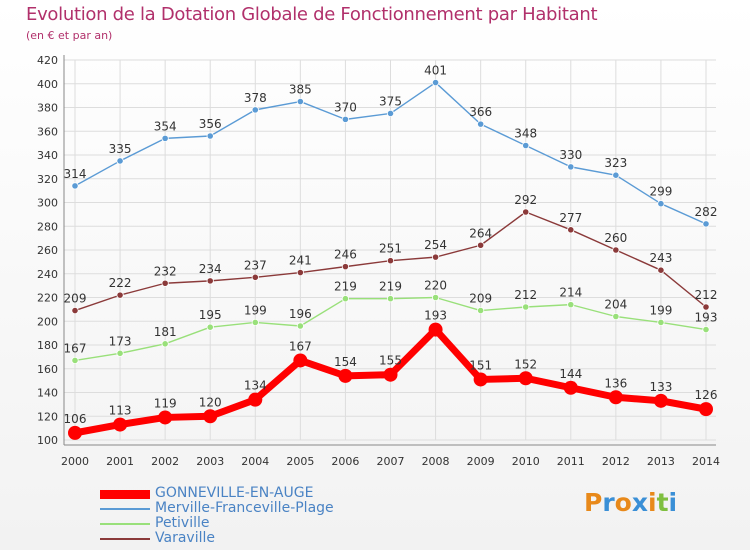 Image resolution: width=750 pixels, height=550 pixels. What do you see at coordinates (47, 345) in the screenshot?
I see `y-tick-label: 180` at bounding box center [47, 345].